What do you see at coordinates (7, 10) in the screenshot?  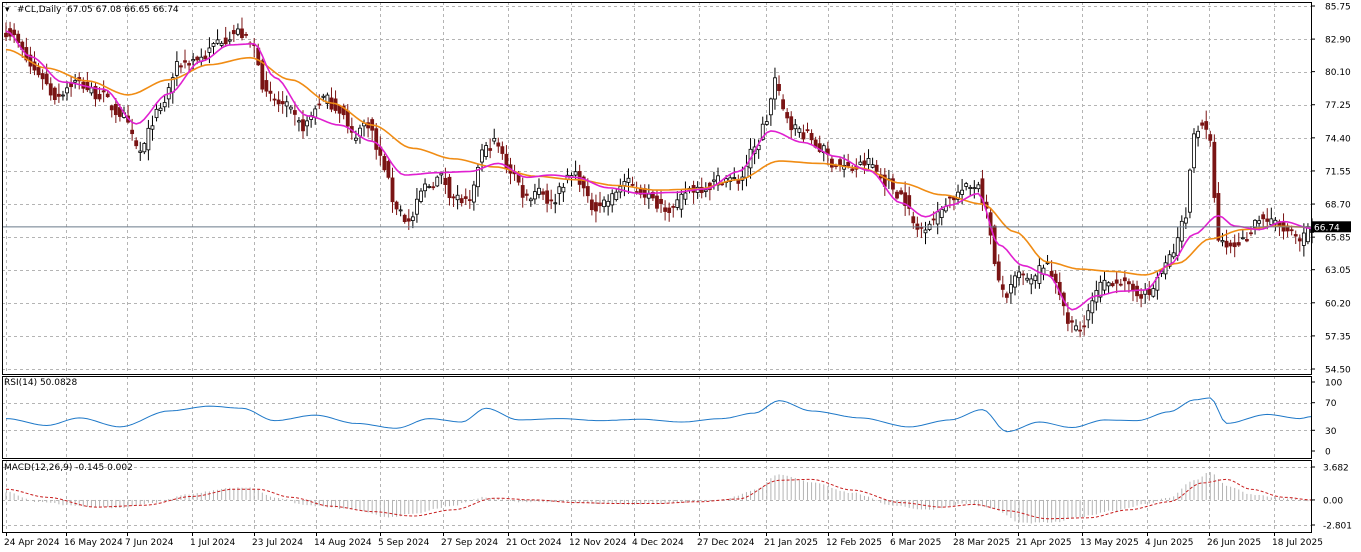 I see `dropdown-arrow-icon: ▾` at bounding box center [7, 10].